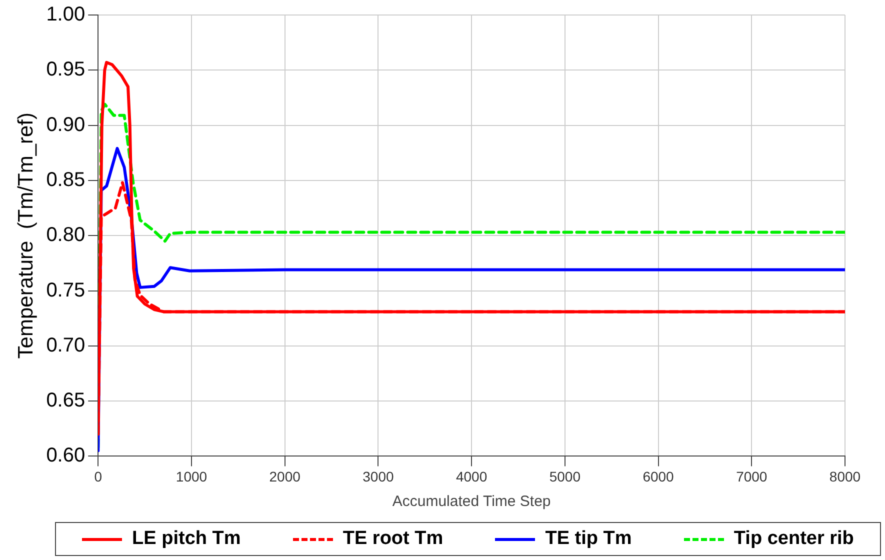 The image size is (885, 560). What do you see at coordinates (66, 401) in the screenshot?
I see `y-tick-label: 0.65` at bounding box center [66, 401].